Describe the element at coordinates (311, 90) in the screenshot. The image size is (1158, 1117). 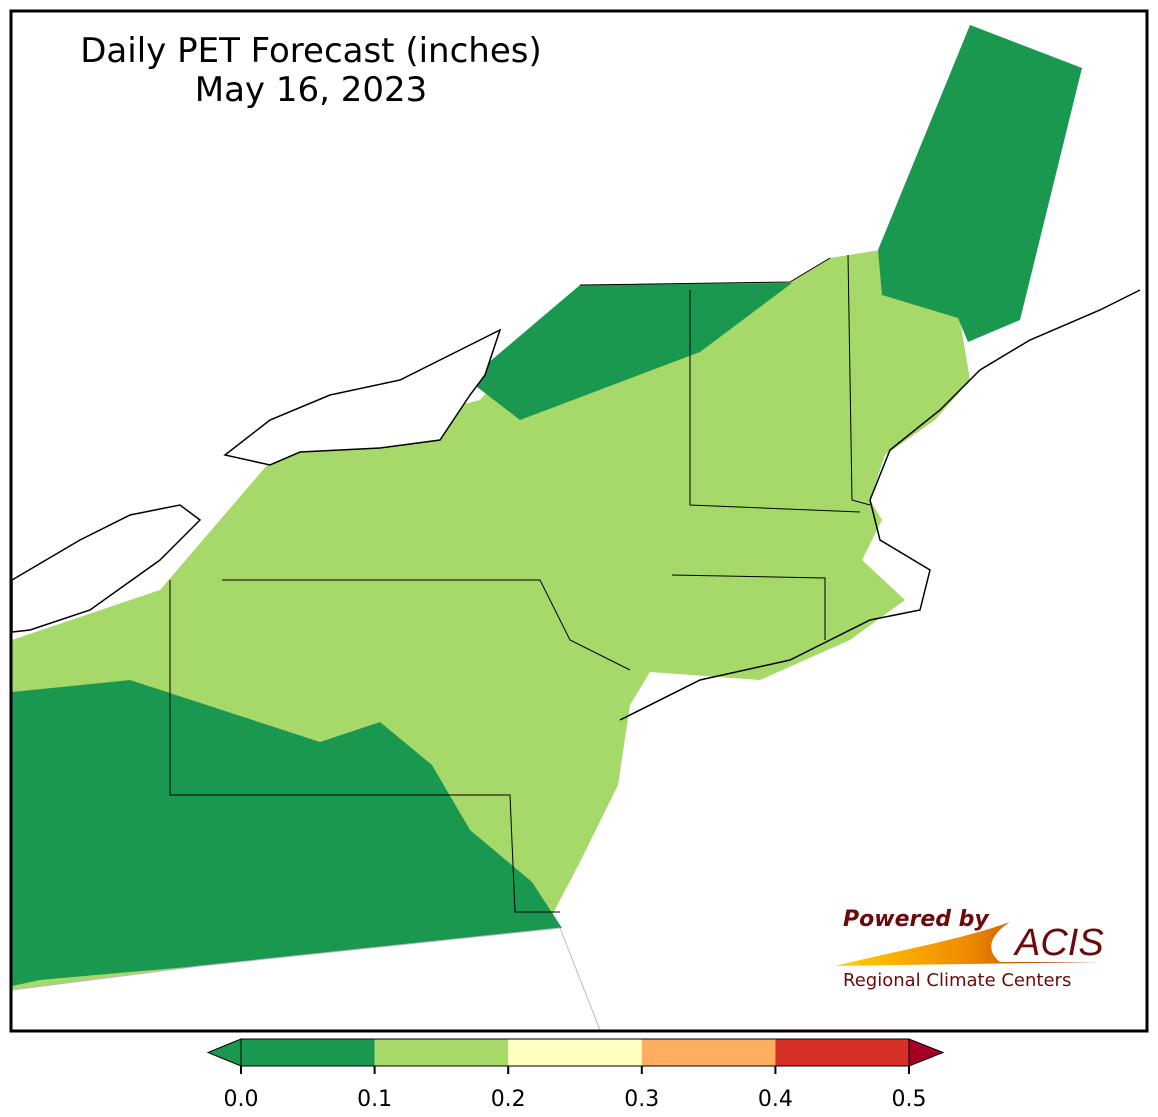
I see `map-subtitle: May 16, 2023` at that location.